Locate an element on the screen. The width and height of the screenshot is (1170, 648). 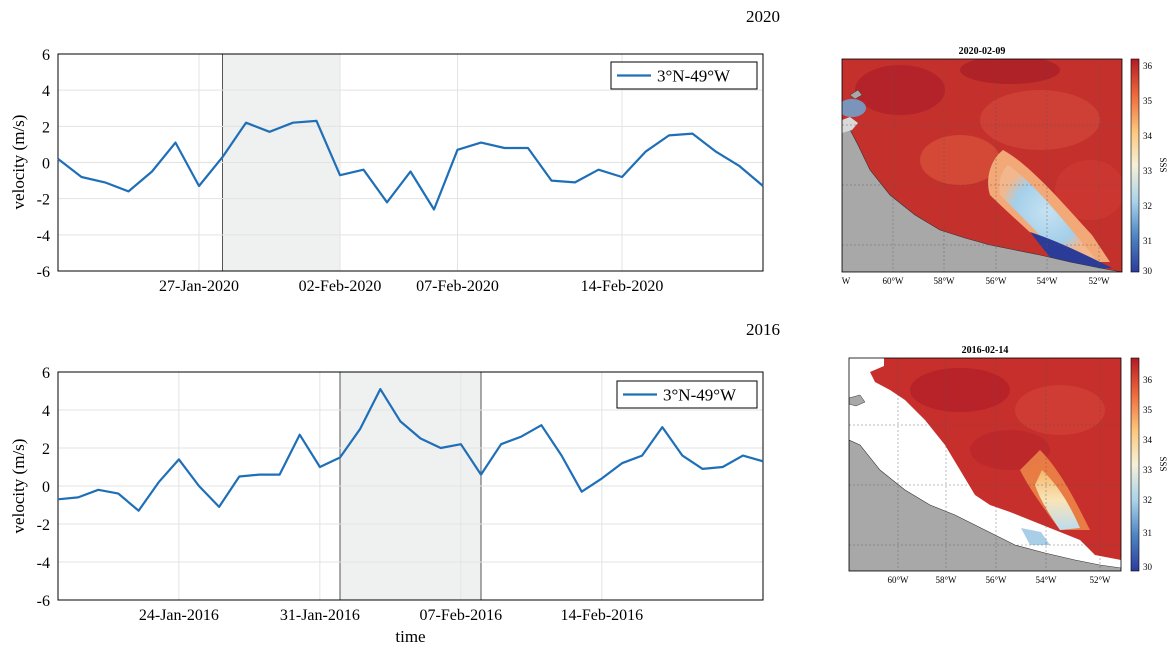
map-frame-2020 is located at coordinates (982, 165).